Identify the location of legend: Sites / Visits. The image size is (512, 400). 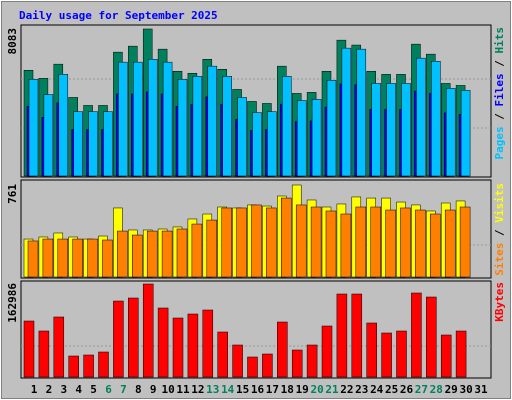
(499, 229).